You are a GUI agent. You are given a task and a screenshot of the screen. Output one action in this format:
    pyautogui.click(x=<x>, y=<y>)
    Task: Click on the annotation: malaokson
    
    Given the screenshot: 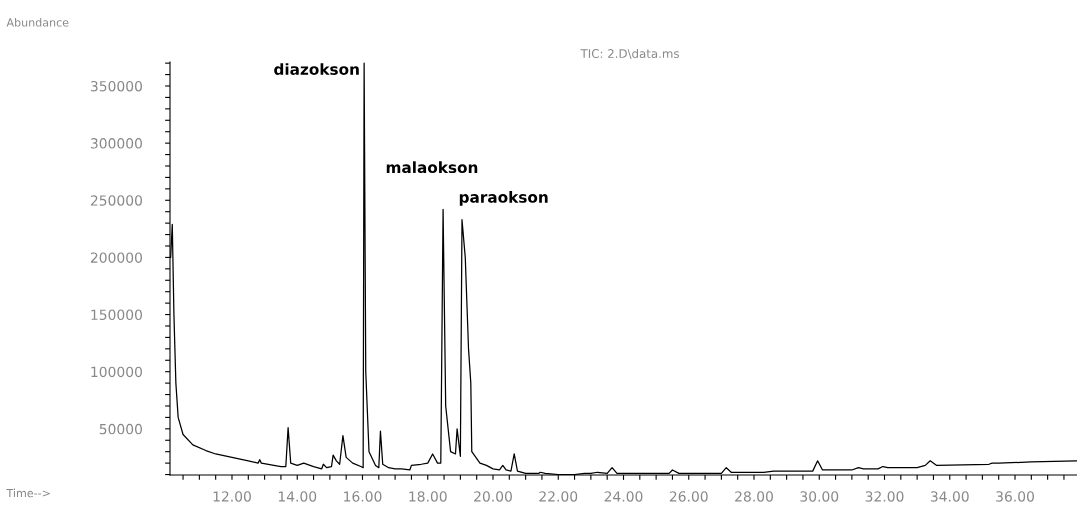 What is the action you would take?
    pyautogui.click(x=432, y=167)
    